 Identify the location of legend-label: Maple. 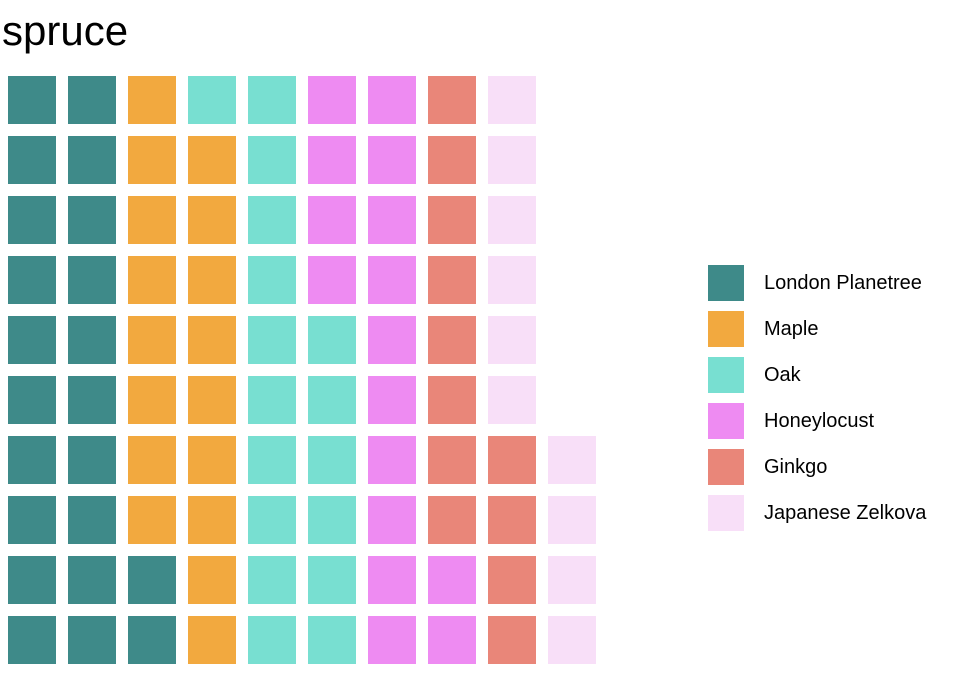
(791, 328).